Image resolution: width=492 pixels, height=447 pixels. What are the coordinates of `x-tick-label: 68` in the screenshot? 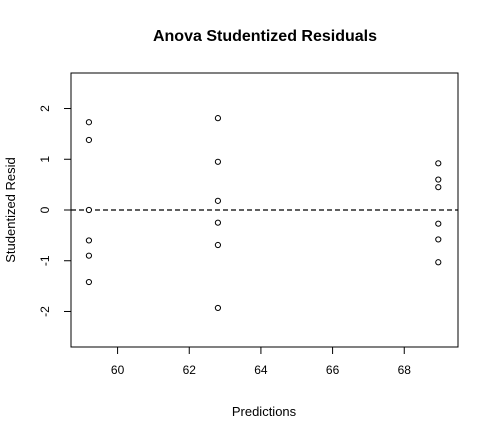 It's located at (405, 370).